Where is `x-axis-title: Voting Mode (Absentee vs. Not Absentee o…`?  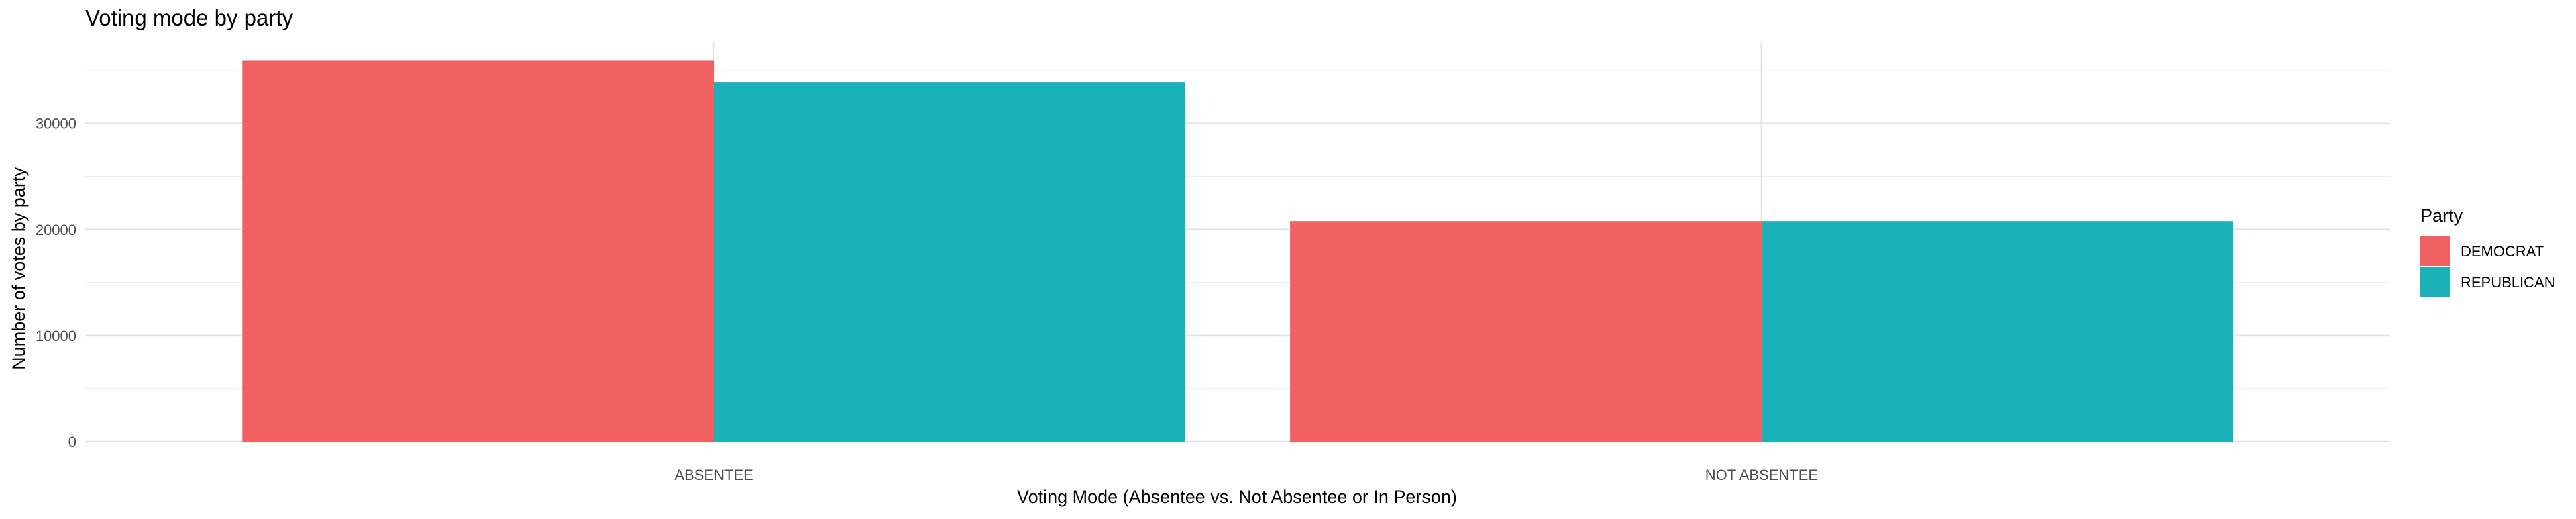
x-axis-title: Voting Mode (Absentee vs. Not Absentee o… is located at coordinates (1237, 497).